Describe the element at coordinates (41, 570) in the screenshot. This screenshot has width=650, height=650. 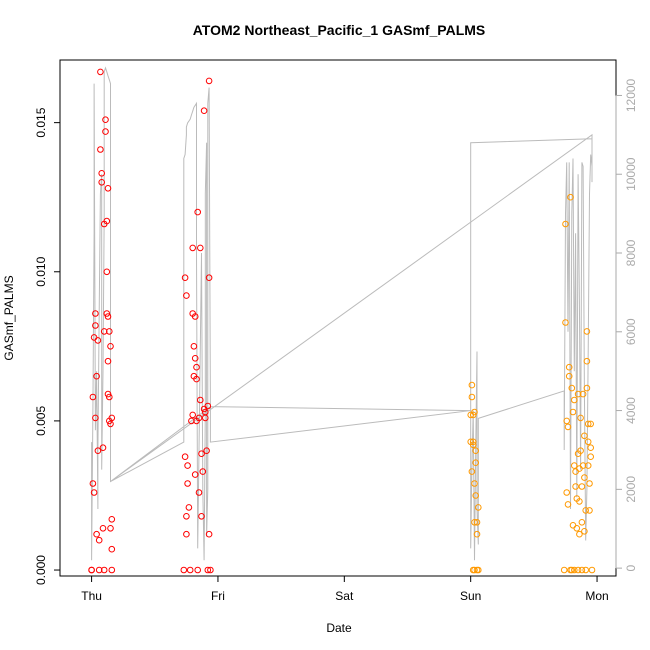
I see `y-tick-label: 0.000` at that location.